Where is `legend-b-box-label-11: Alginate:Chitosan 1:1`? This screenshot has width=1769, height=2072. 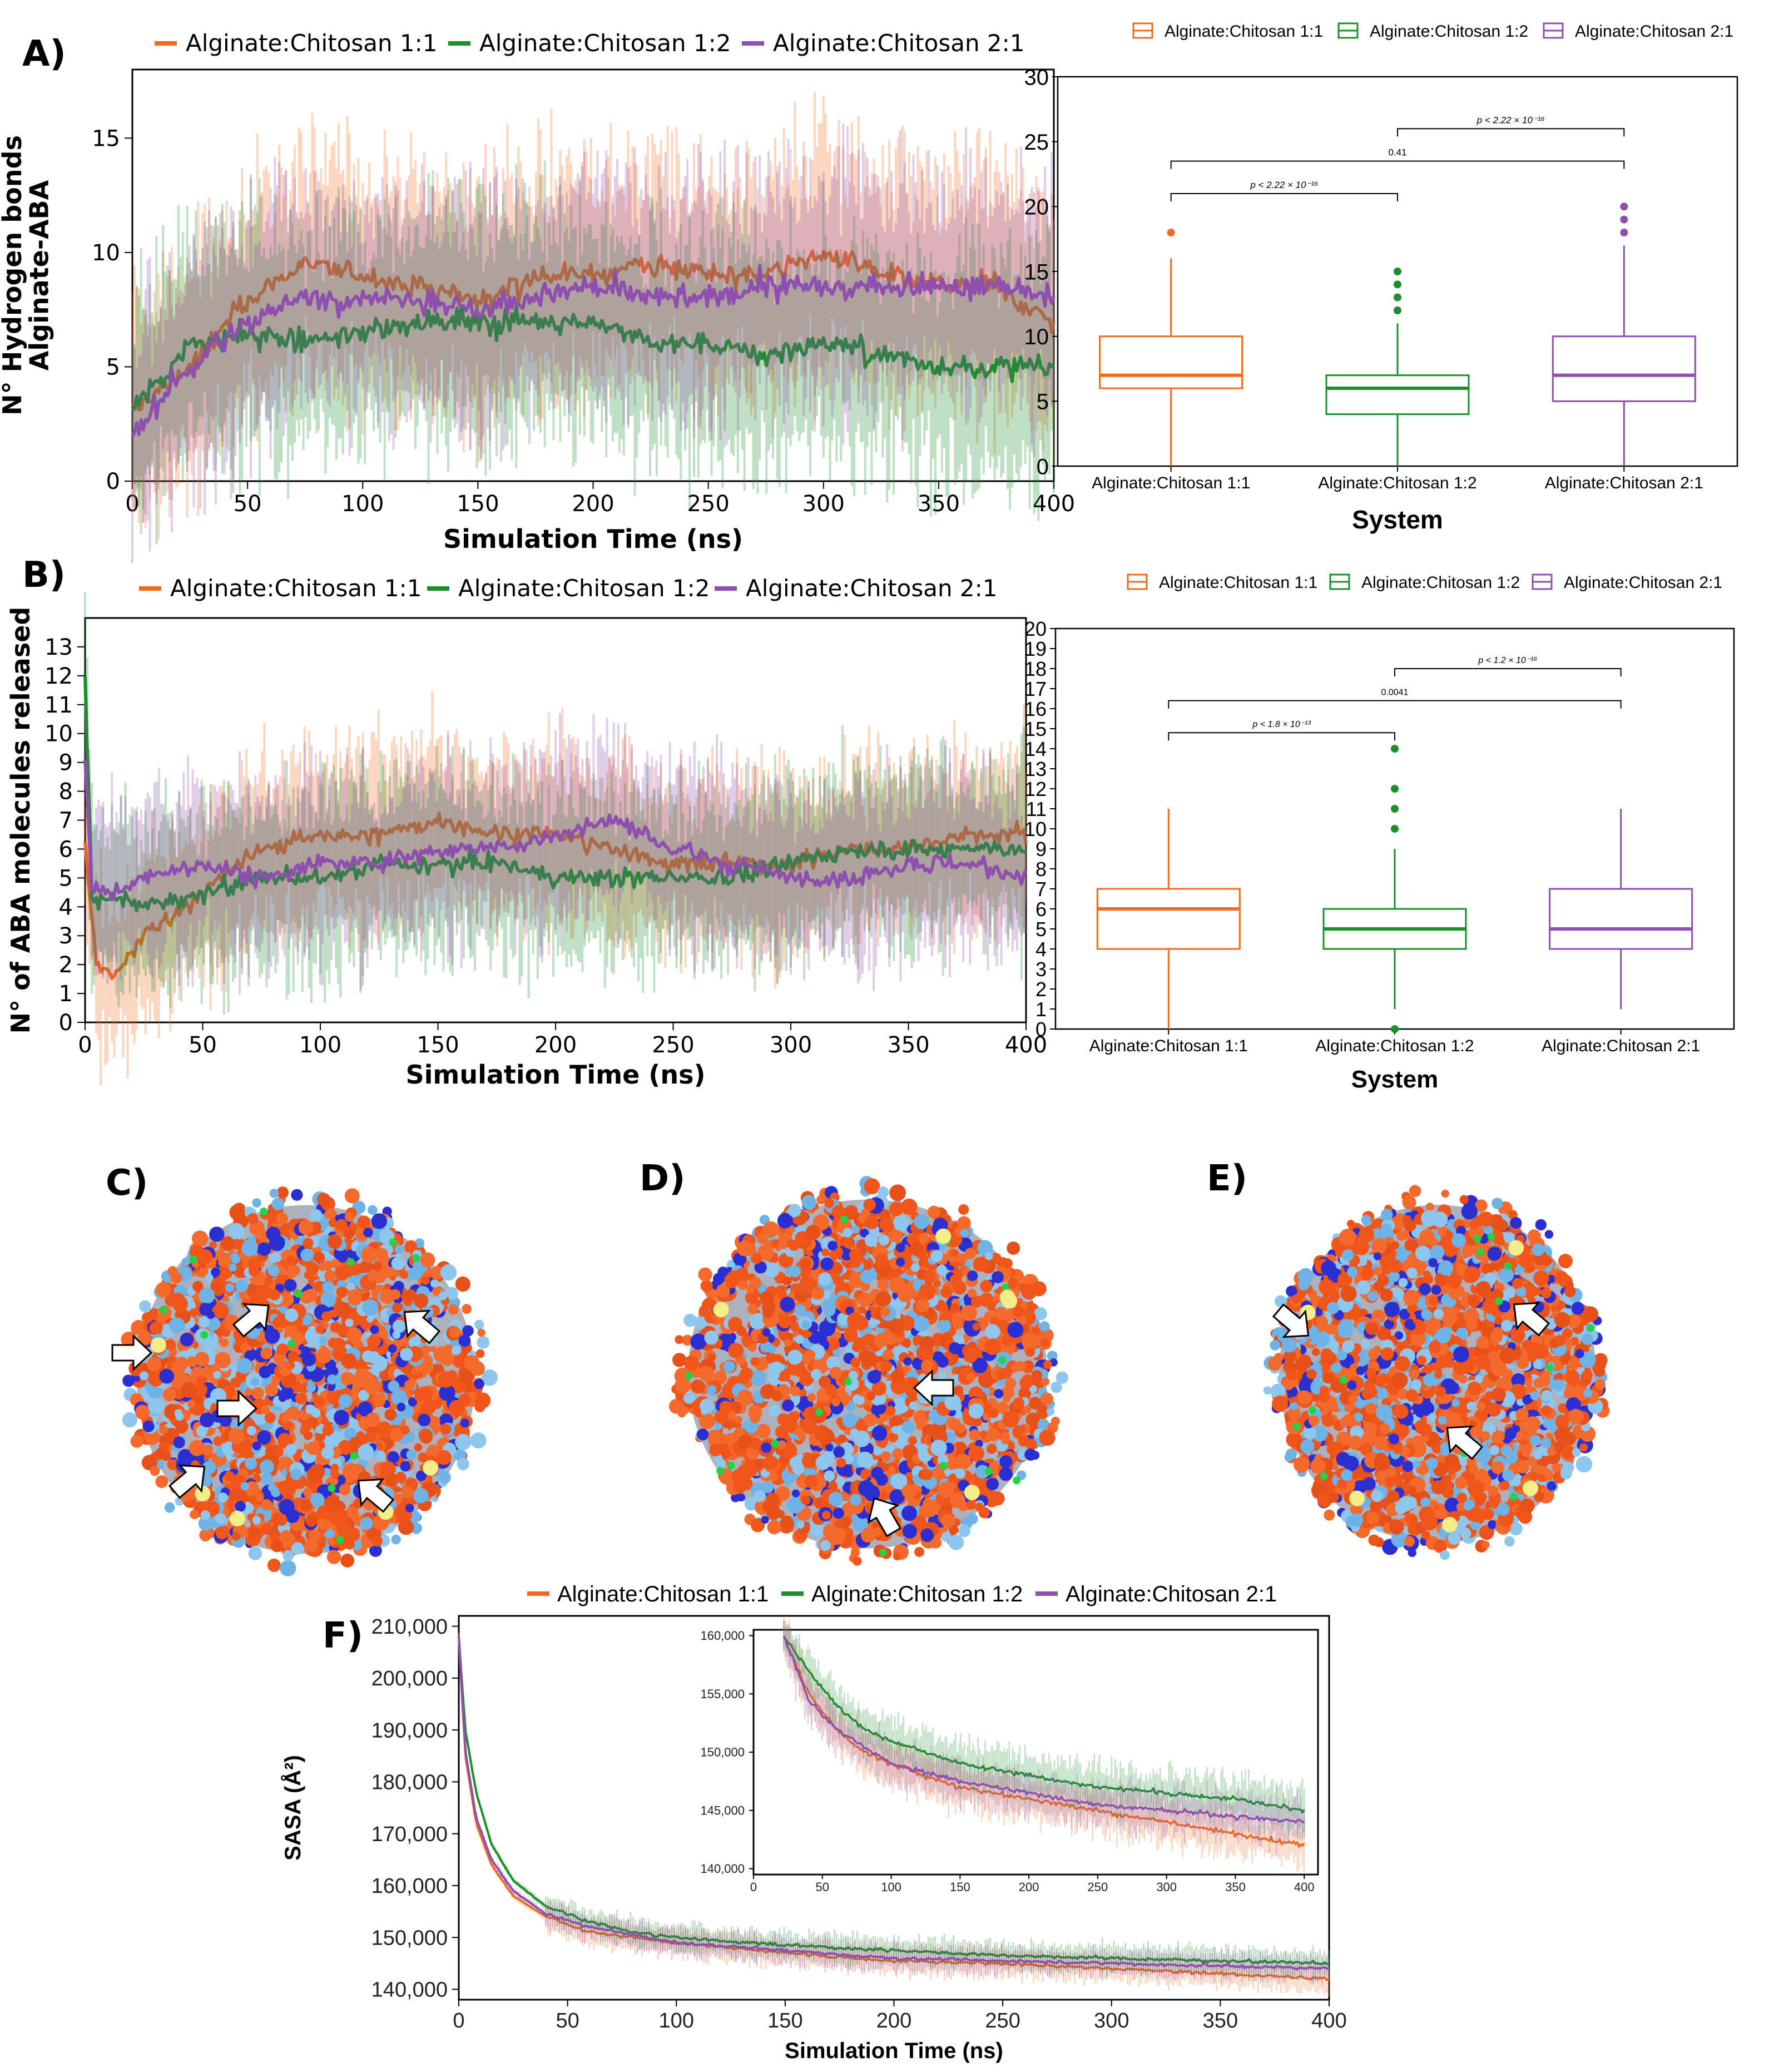 legend-b-box-label-11: Alginate:Chitosan 1:1 is located at coordinates (1238, 582).